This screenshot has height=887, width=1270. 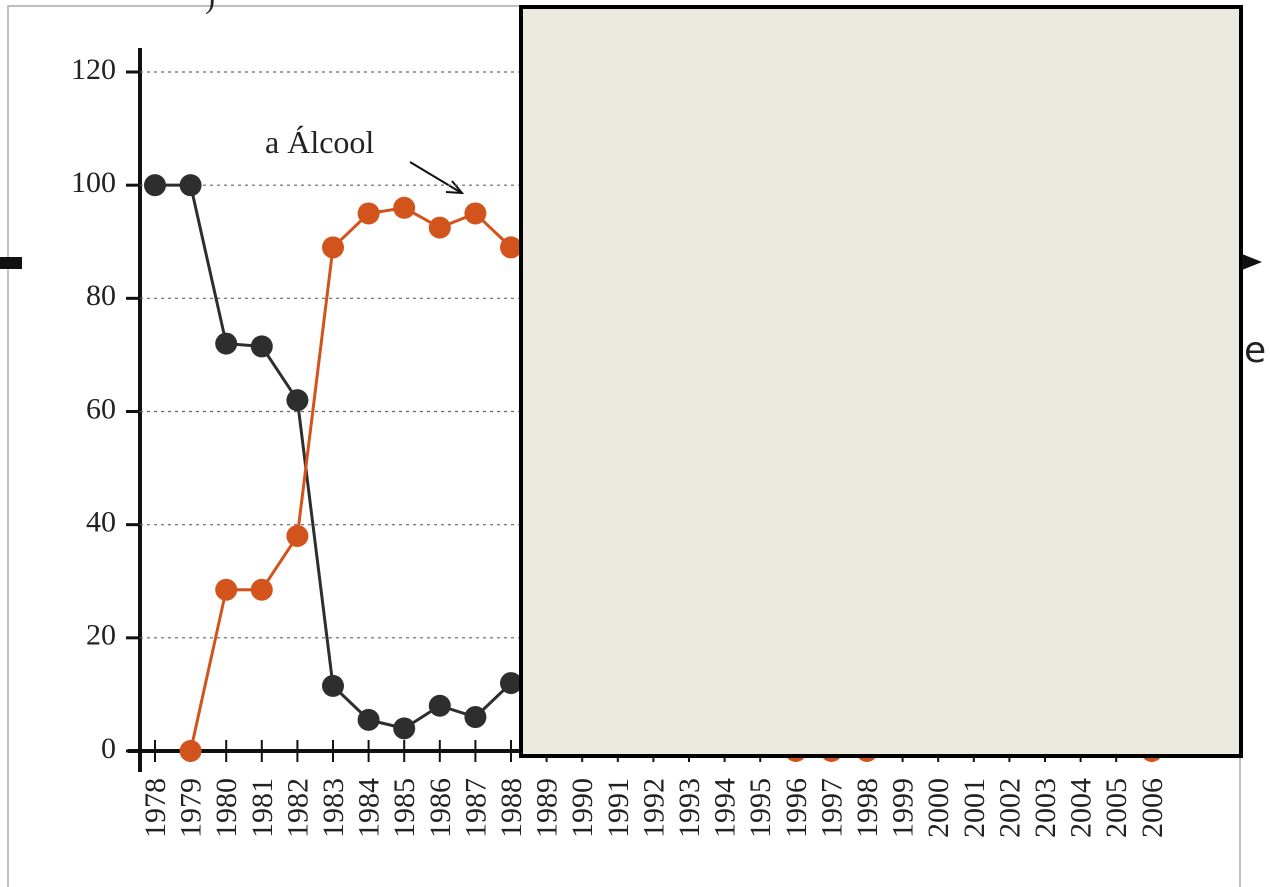 I want to click on y-tick-label: 100, so click(x=93, y=182).